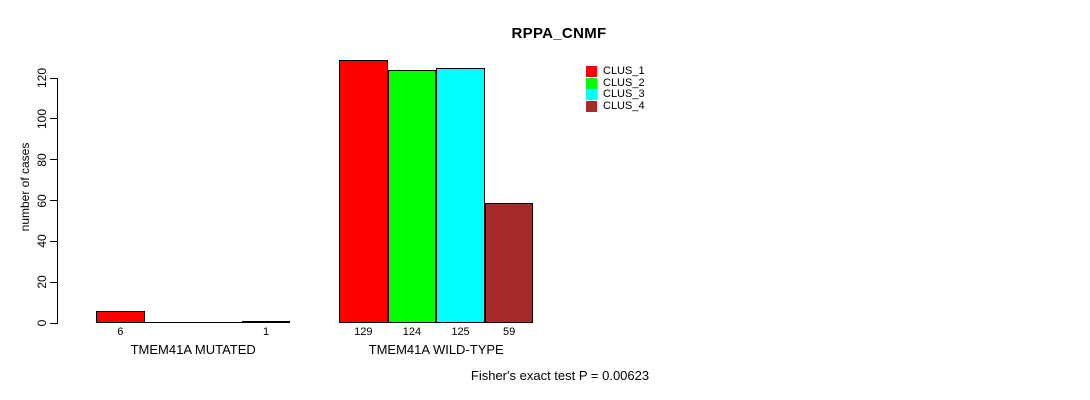 The image size is (1090, 400). What do you see at coordinates (42, 323) in the screenshot?
I see `y-tick-label: 0` at bounding box center [42, 323].